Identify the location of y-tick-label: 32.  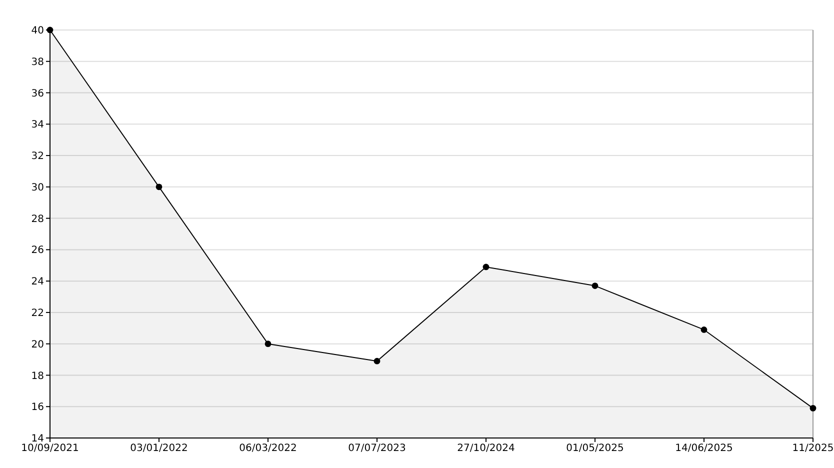
(37, 156).